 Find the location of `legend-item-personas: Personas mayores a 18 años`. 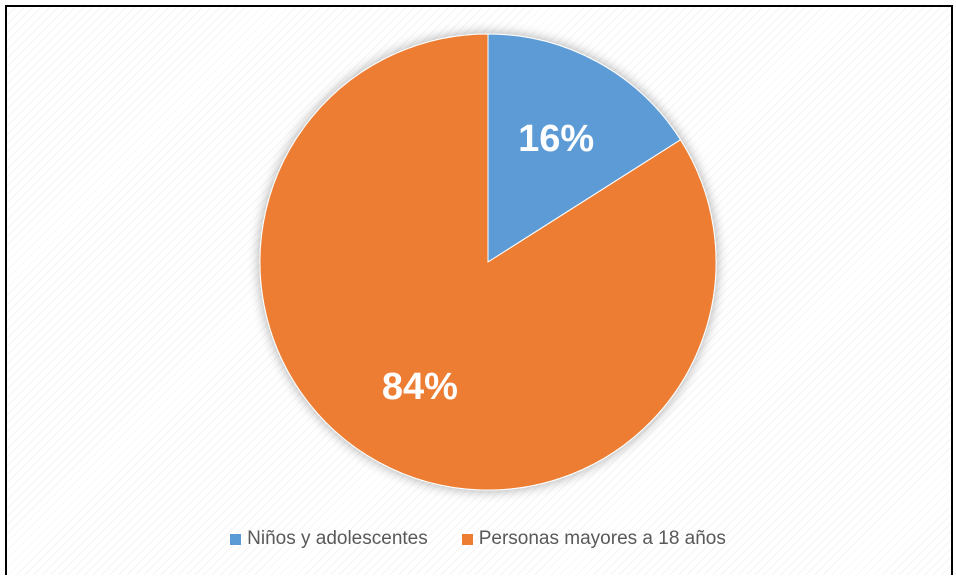

legend-item-personas: Personas mayores a 18 años is located at coordinates (593, 539).